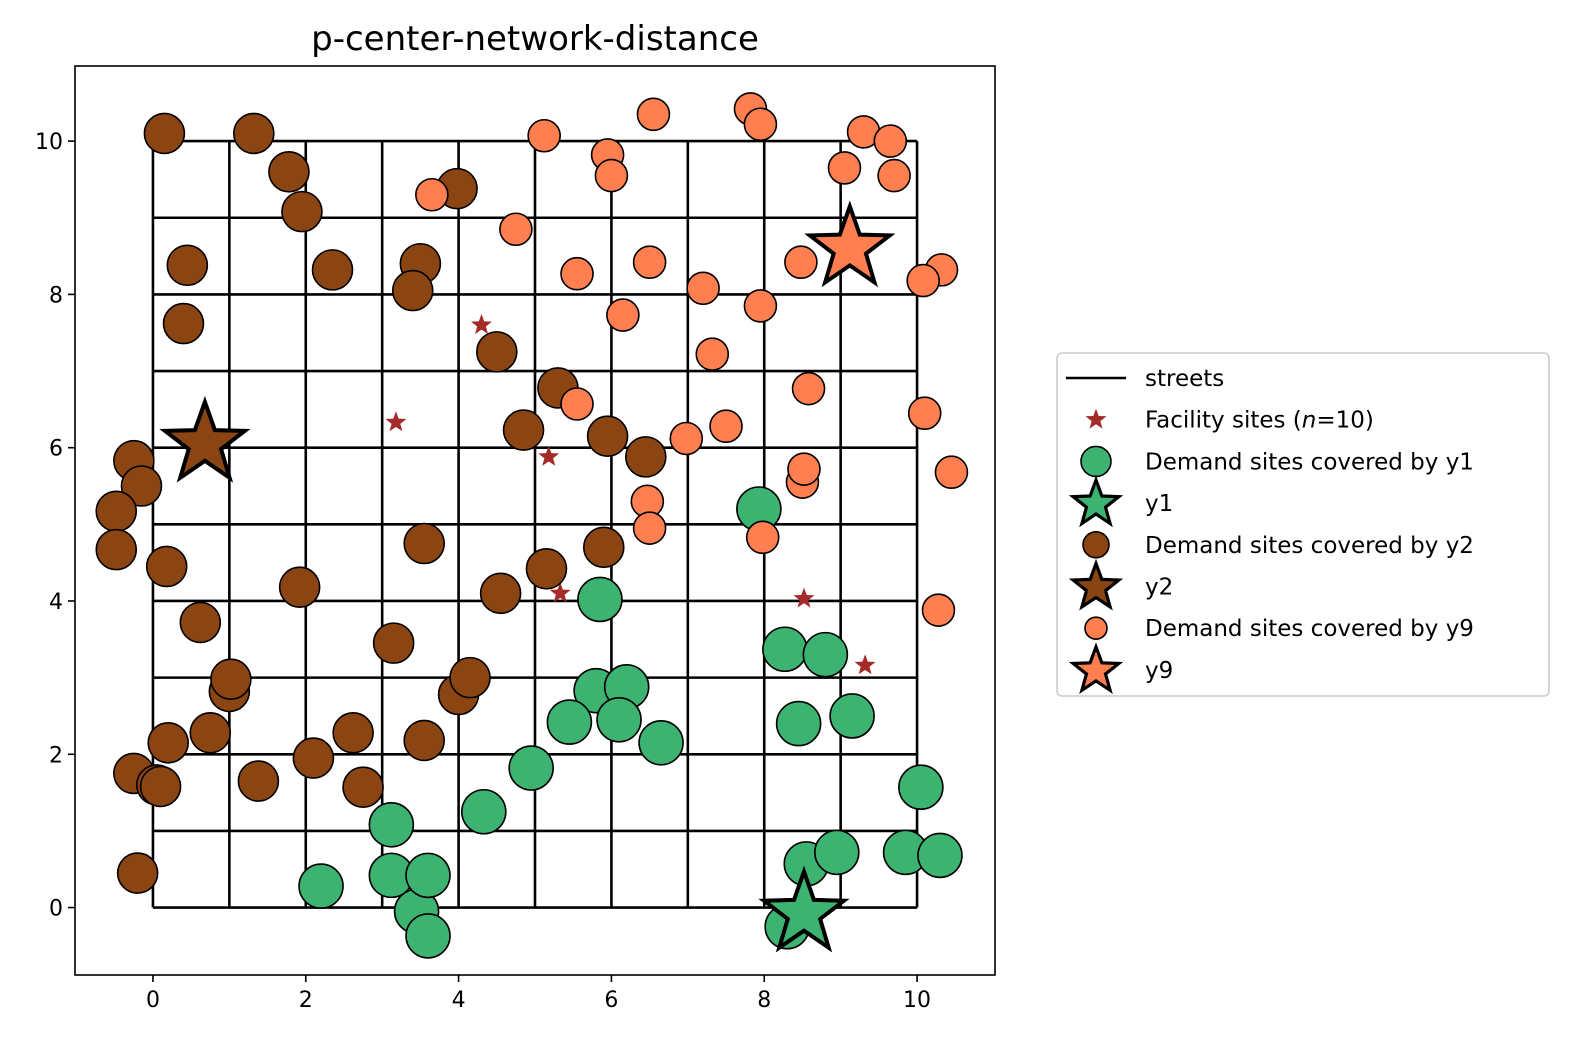  What do you see at coordinates (56, 295) in the screenshot?
I see `y-tick-label: 8` at bounding box center [56, 295].